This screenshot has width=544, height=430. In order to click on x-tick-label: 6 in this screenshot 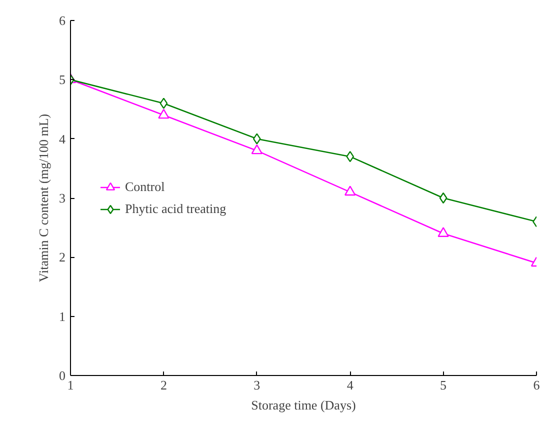, I will do `click(536, 385)`.